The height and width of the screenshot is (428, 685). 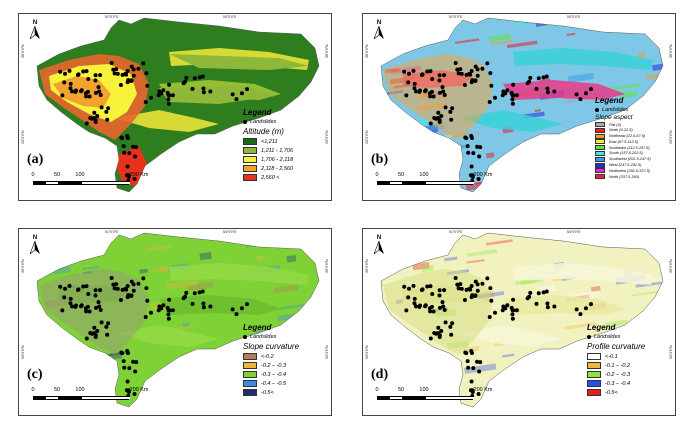 I want to click on panel-label: (d), so click(x=380, y=374).